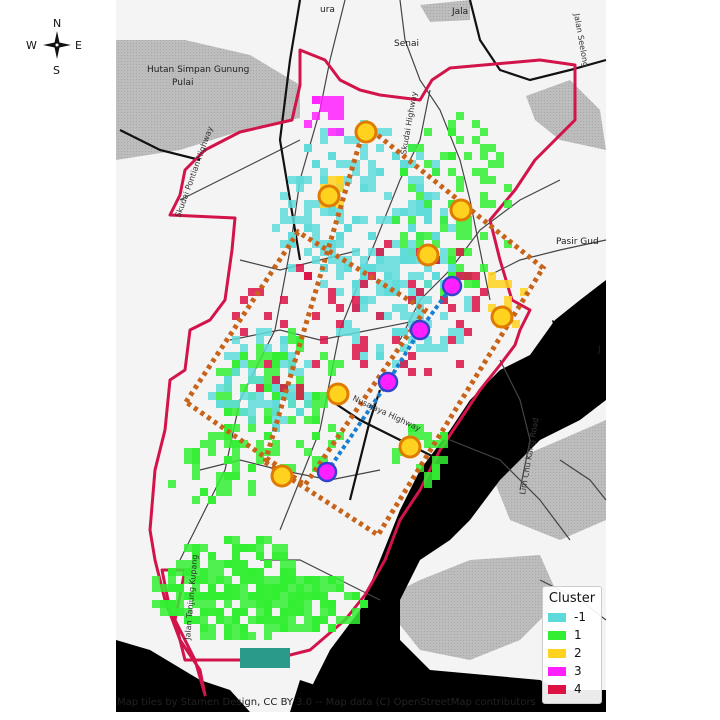  Describe the element at coordinates (572, 617) in the screenshot. I see `legend-item: -1` at that location.